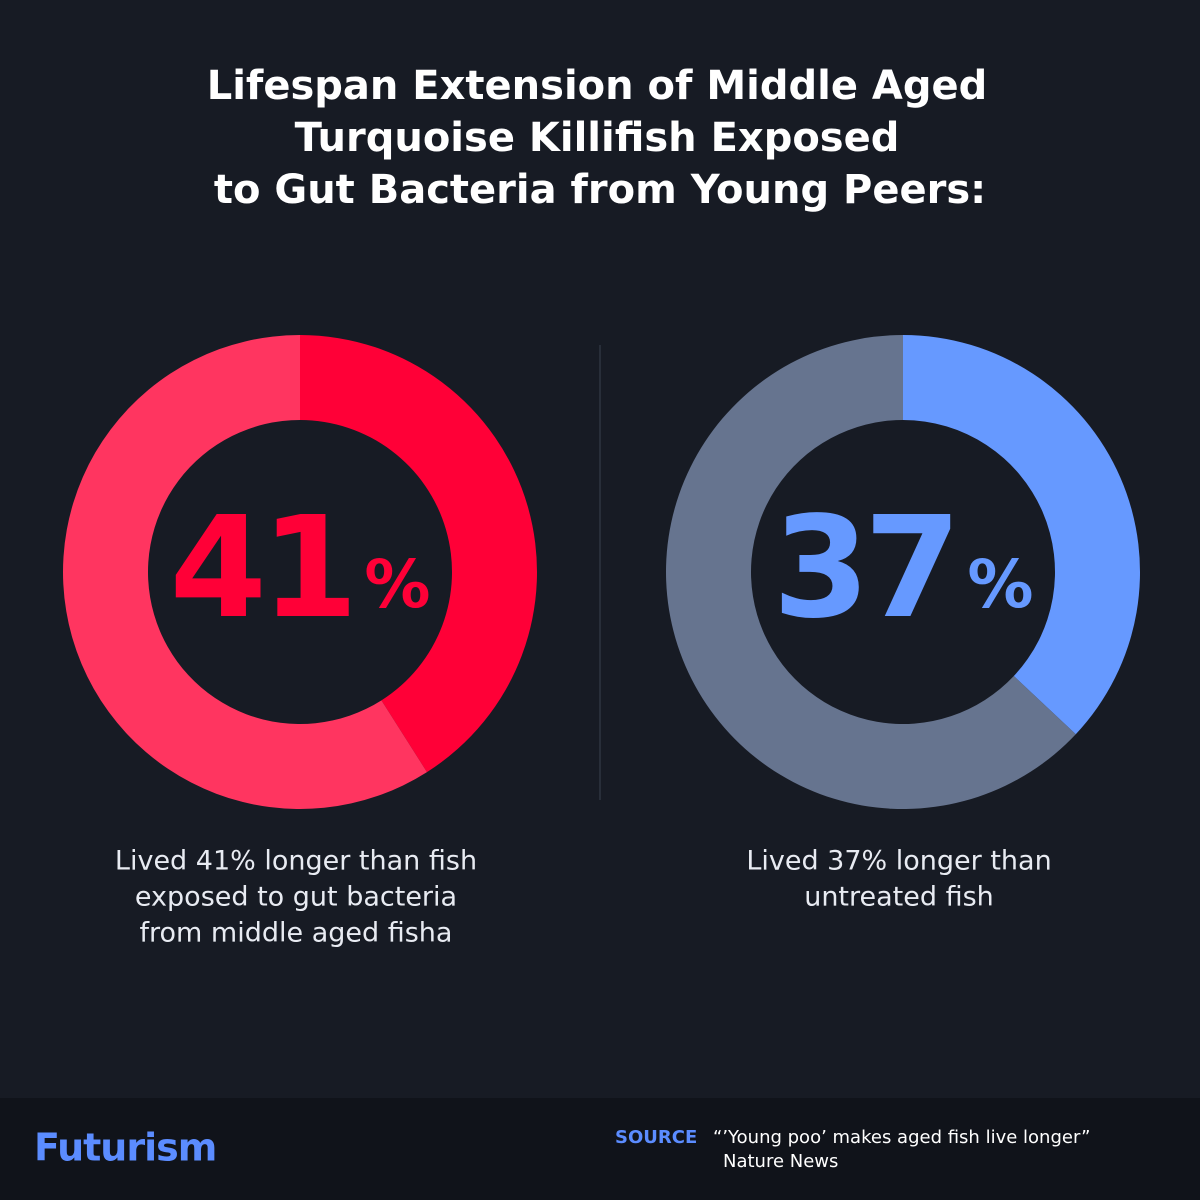 This screenshot has width=1200, height=1200. Describe the element at coordinates (597, 86) in the screenshot. I see `title-line: Lifespan Extension of Middle Aged` at that location.